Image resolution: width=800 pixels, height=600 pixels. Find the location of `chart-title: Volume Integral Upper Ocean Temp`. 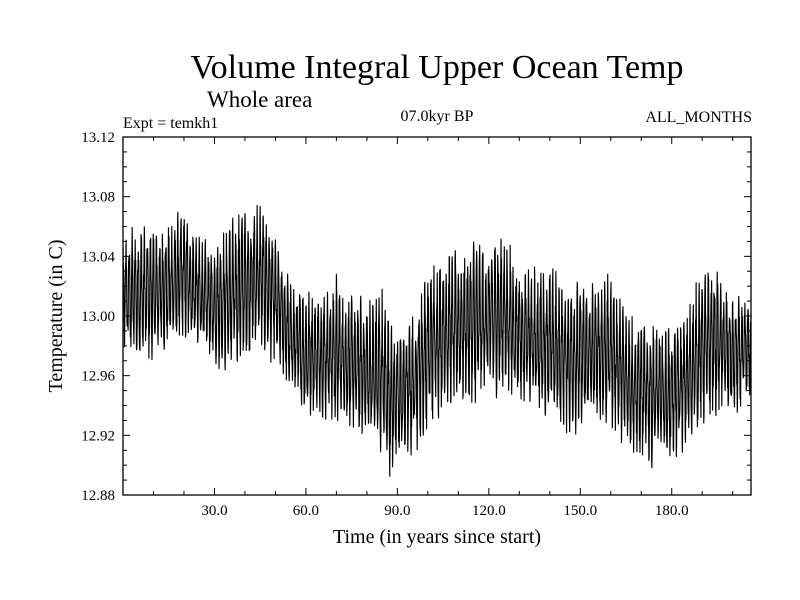

chart-title: Volume Integral Upper Ocean Temp is located at coordinates (437, 67).